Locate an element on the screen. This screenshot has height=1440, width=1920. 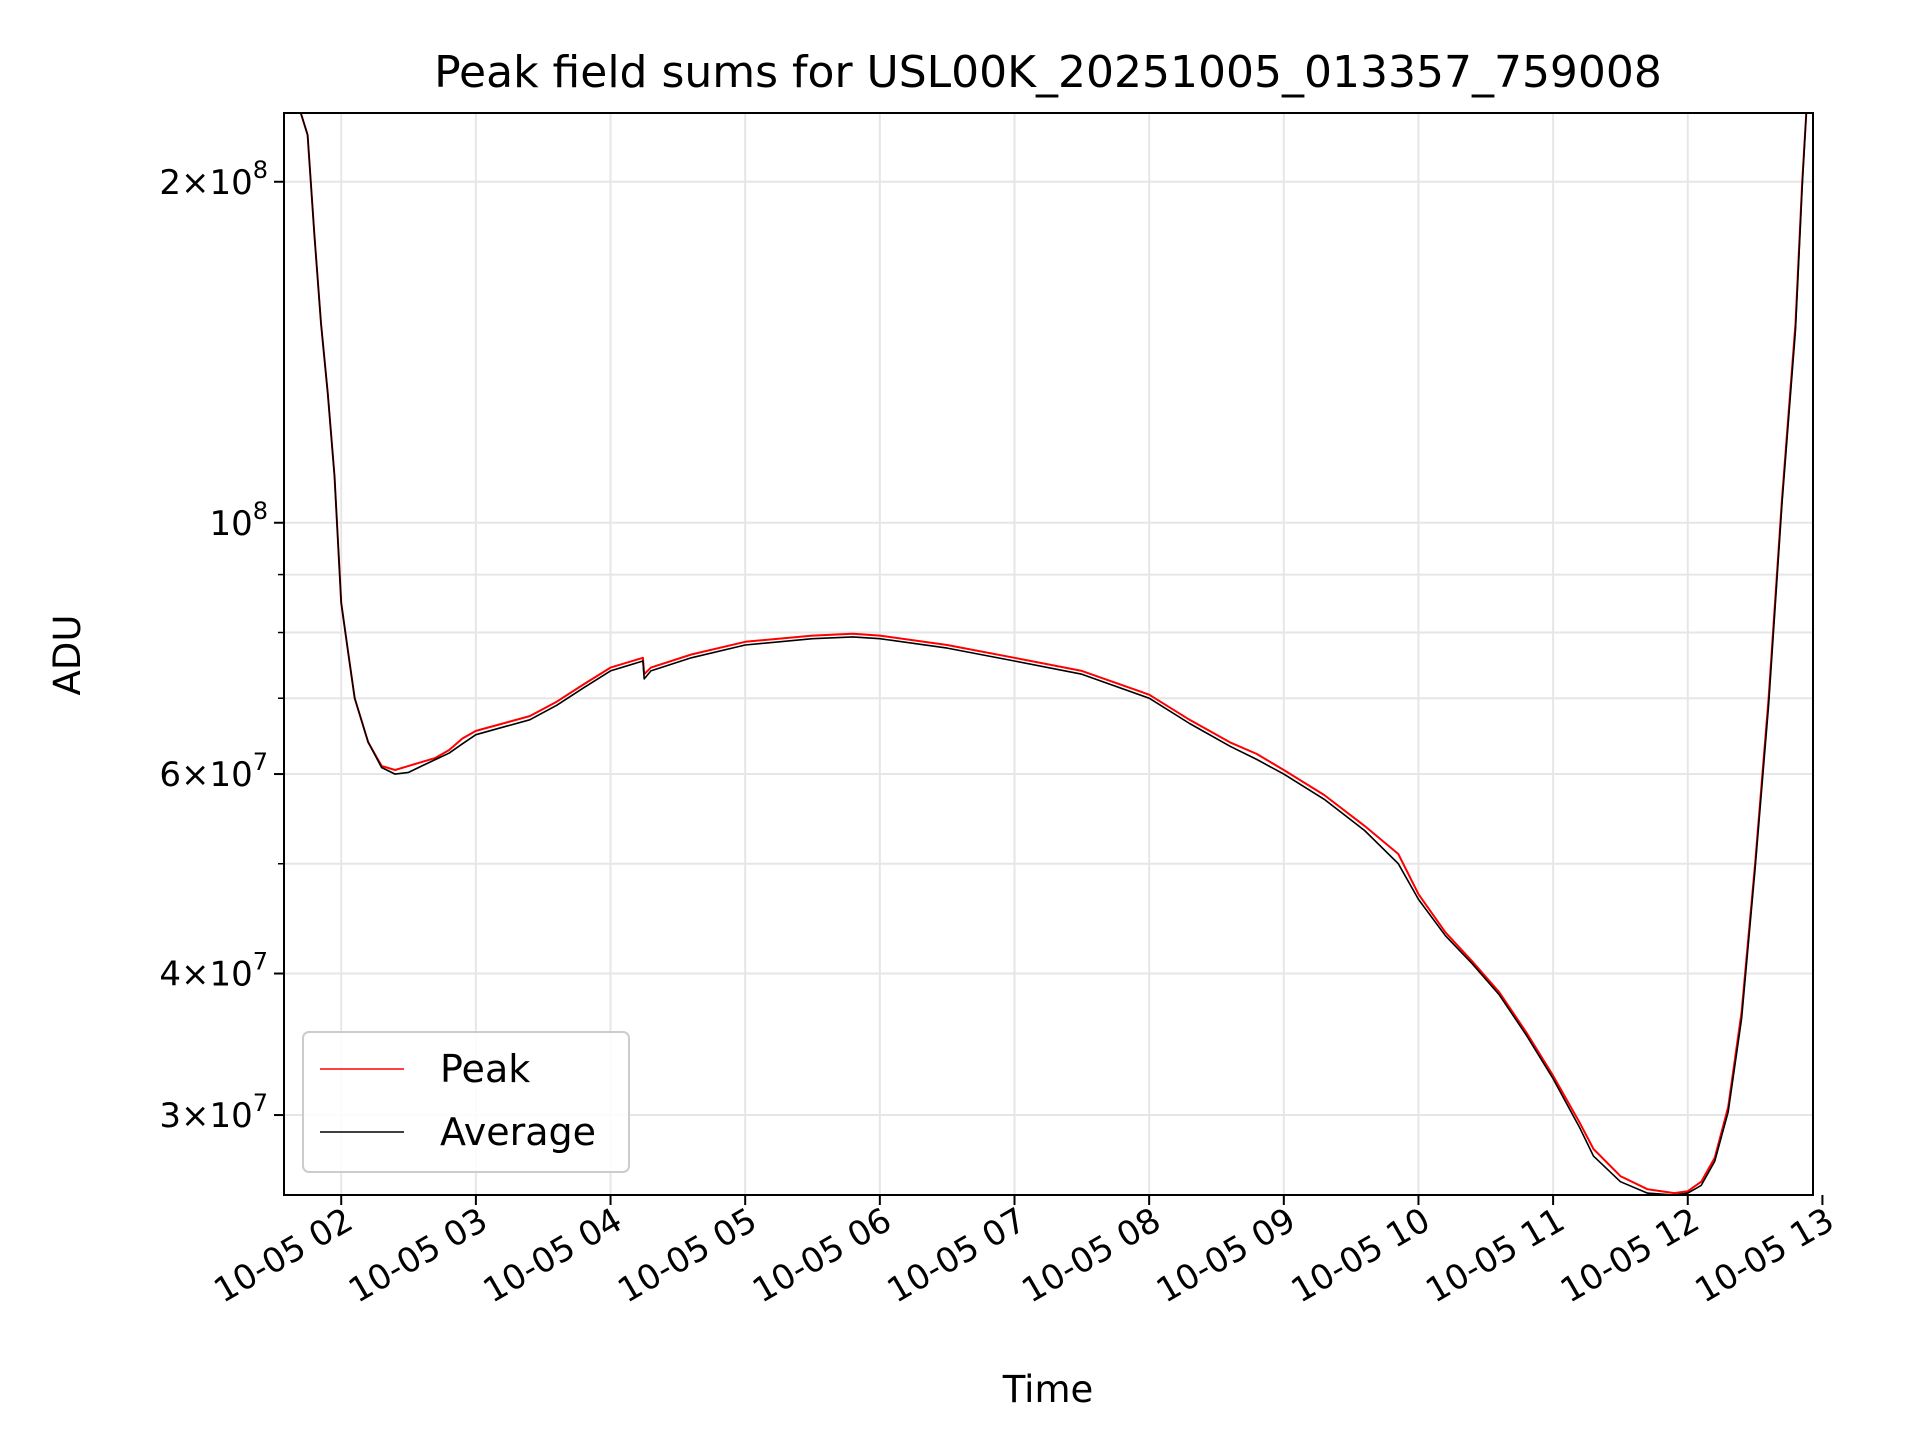
y-tick-label: 4×107 is located at coordinates (213, 971).